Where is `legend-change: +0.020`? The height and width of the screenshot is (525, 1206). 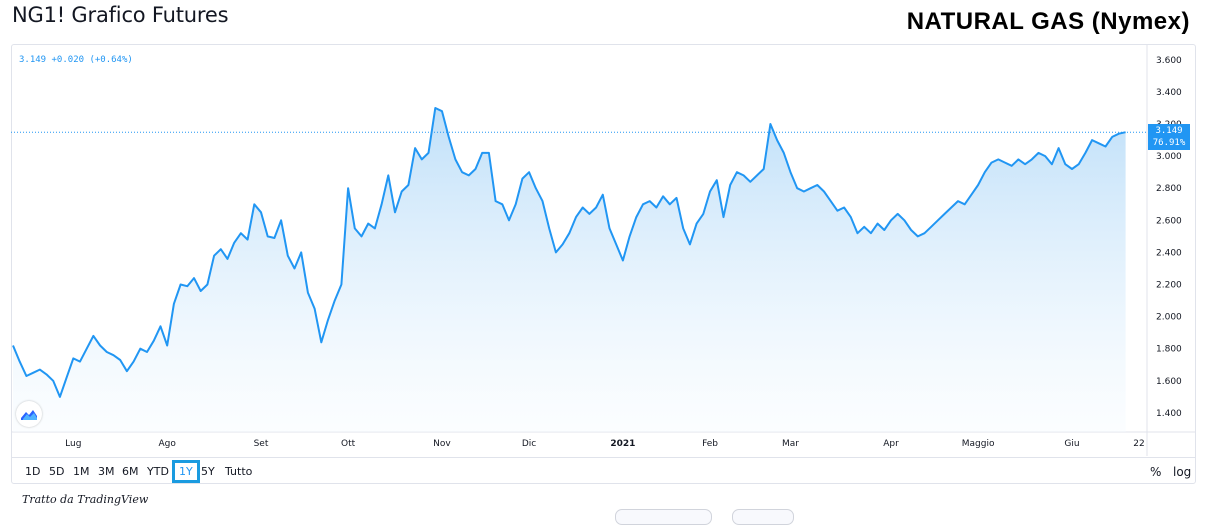 legend-change: +0.020 is located at coordinates (68, 60).